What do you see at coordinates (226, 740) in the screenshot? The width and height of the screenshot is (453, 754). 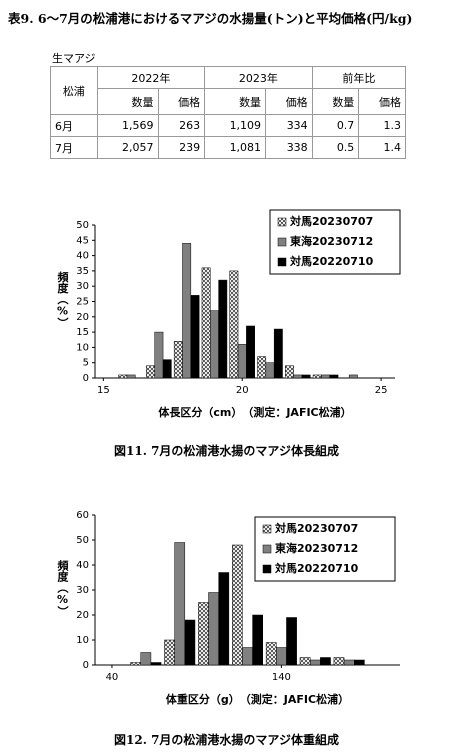 I see `chart-caption: 図12. 7月の松浦港水揚のマアジ体重組成` at bounding box center [226, 740].